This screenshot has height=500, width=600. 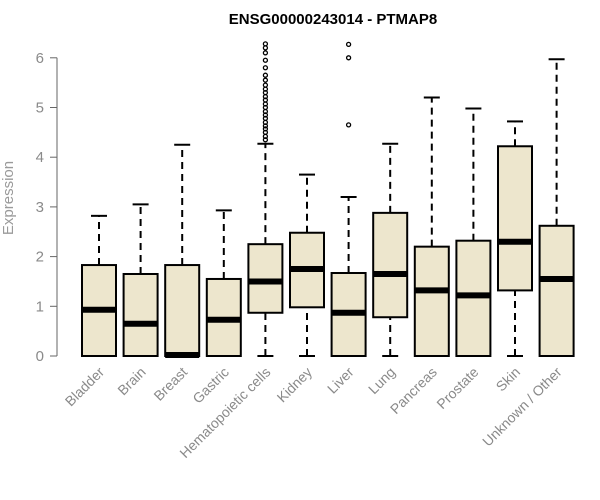 I want to click on box-lung, so click(x=390, y=249).